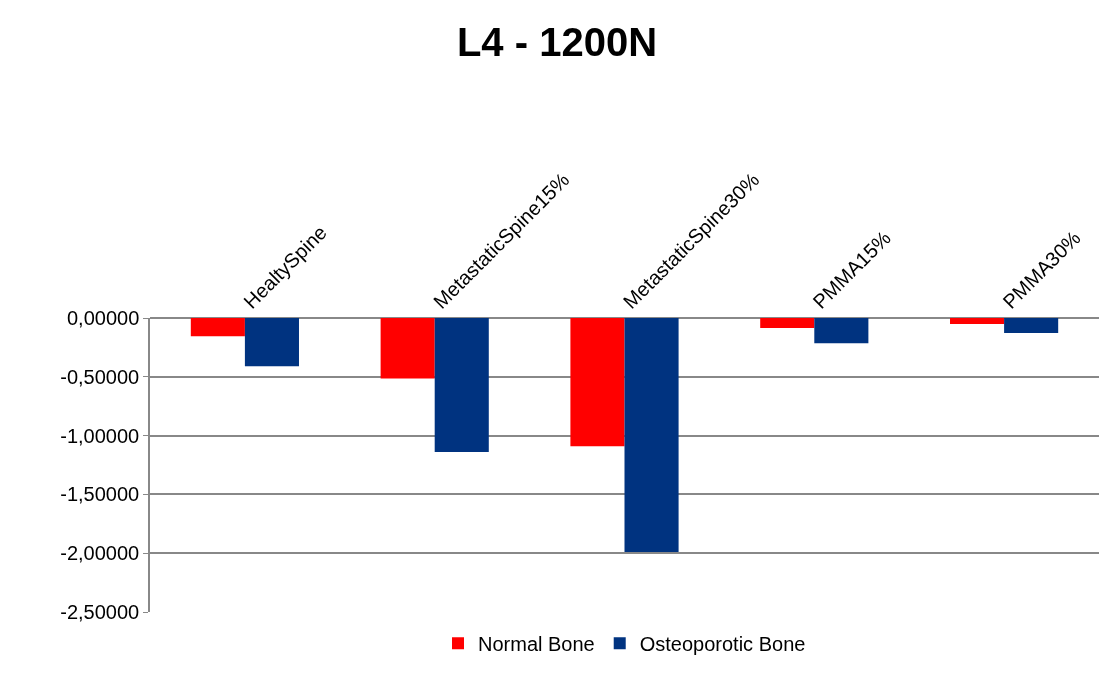  Describe the element at coordinates (557, 41) in the screenshot. I see `chart-title: L4 - 1200N` at that location.